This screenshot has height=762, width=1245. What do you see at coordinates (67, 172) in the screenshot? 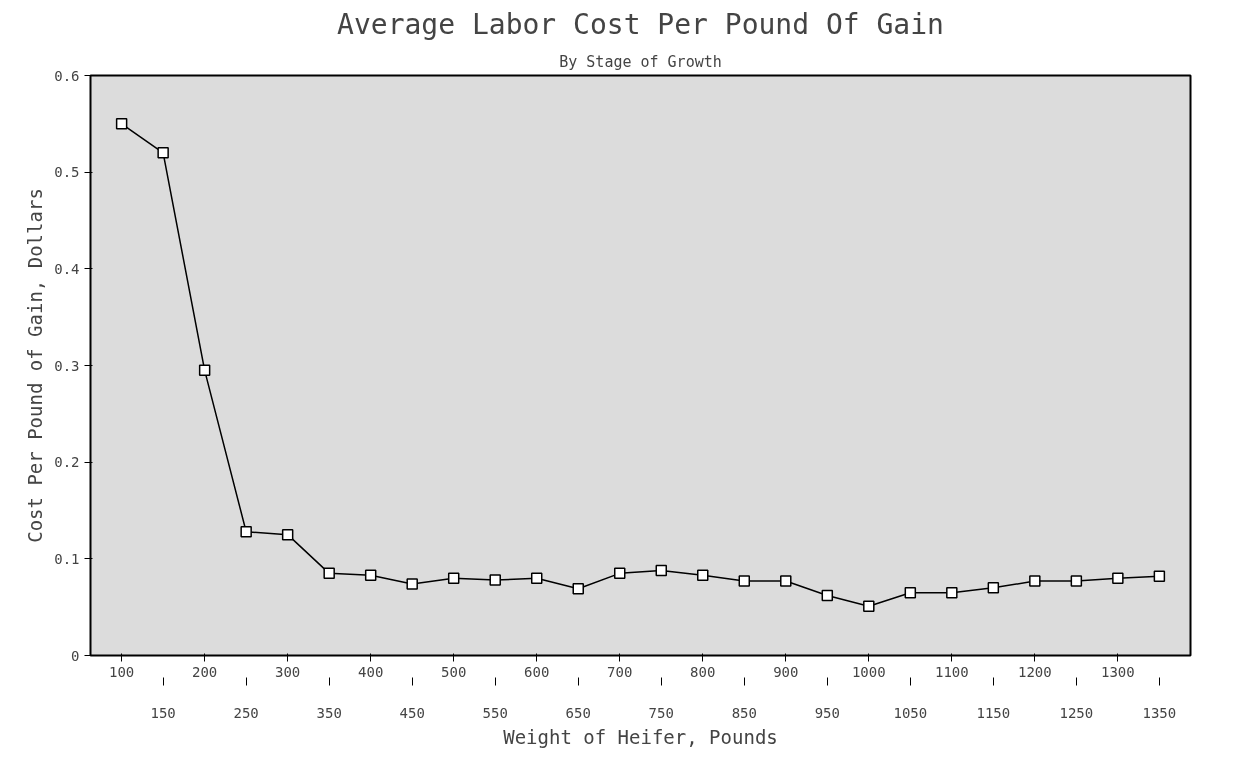
I see `y-tick-label: 0.5` at bounding box center [67, 172].